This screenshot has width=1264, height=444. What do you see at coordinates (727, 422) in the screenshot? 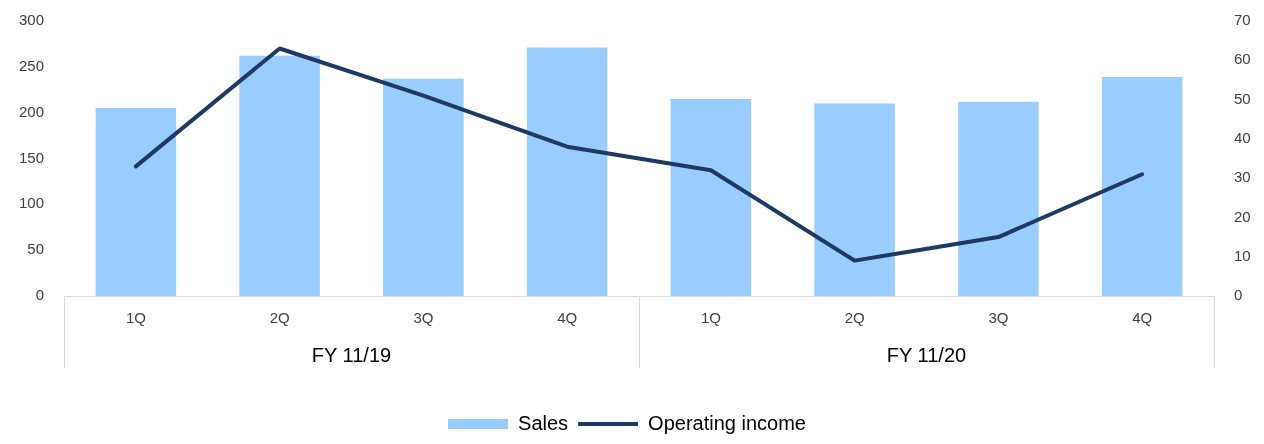
I see `legend-label: Operating income` at bounding box center [727, 422].